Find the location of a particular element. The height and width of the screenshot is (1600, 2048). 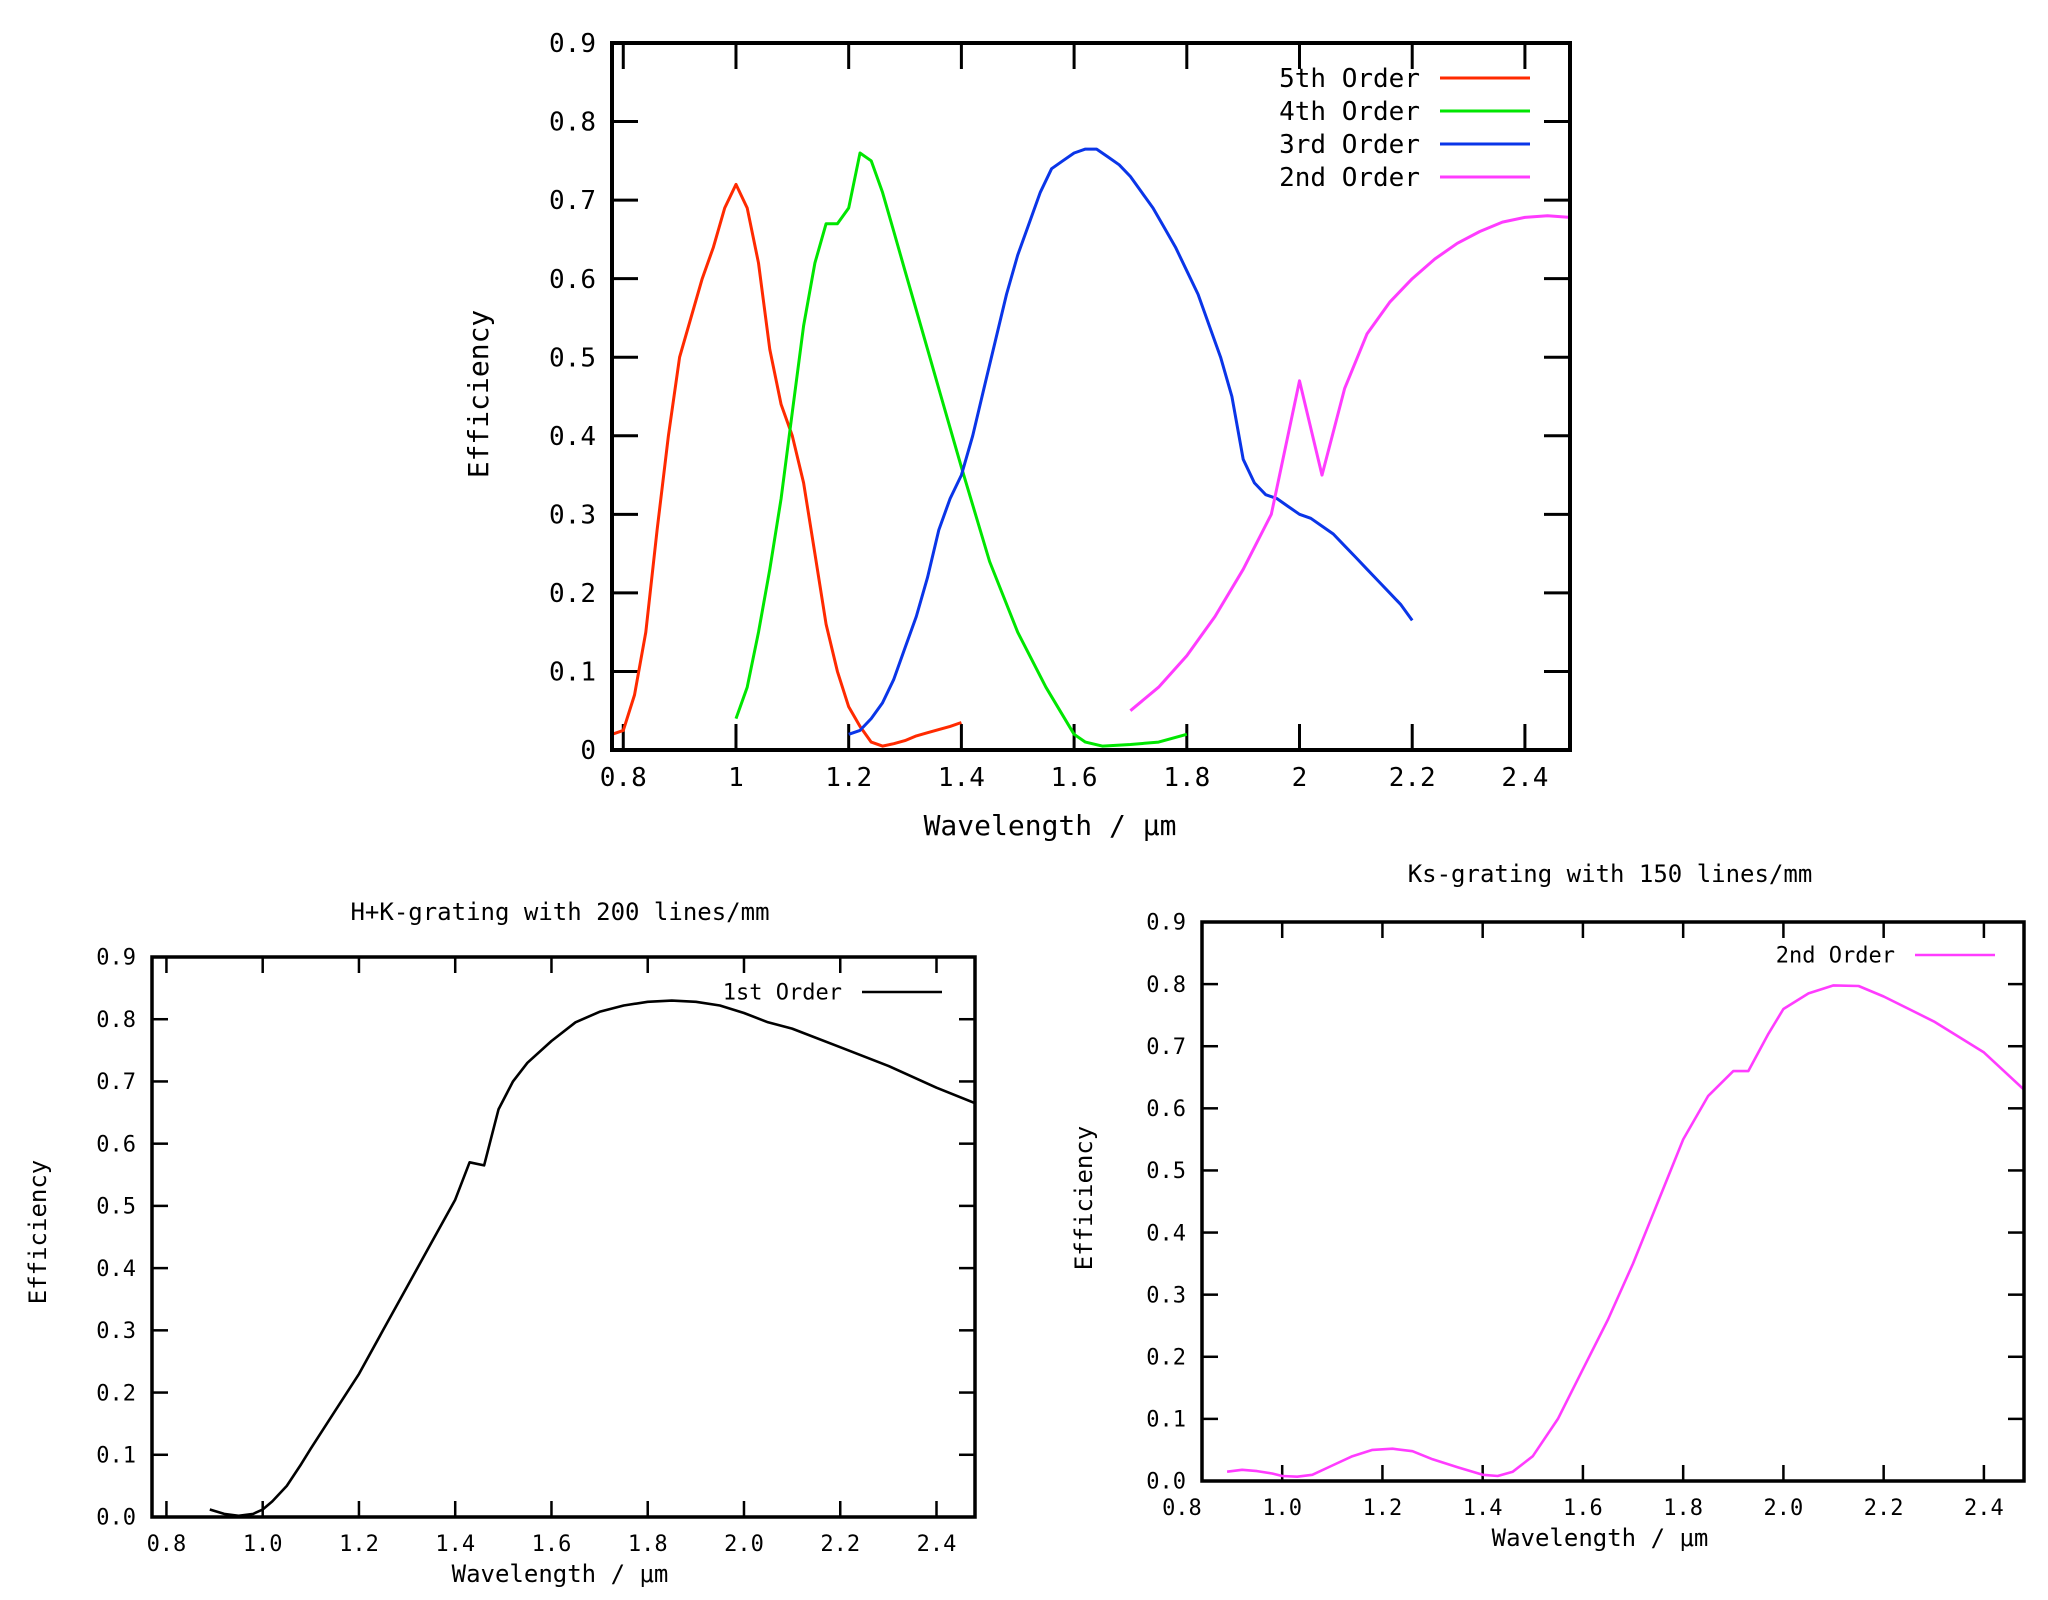

series-line-5th-order is located at coordinates (787, 465).